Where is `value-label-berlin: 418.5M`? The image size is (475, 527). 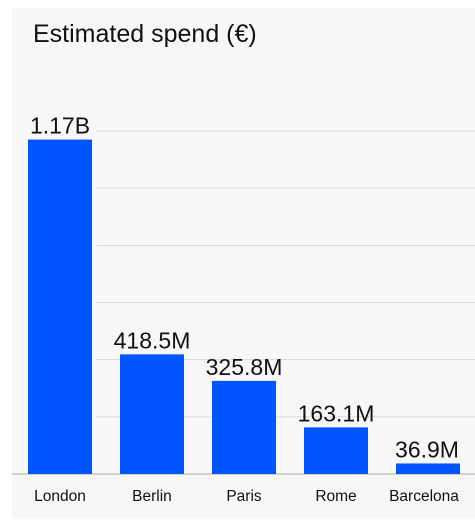
value-label-berlin: 418.5M is located at coordinates (152, 340).